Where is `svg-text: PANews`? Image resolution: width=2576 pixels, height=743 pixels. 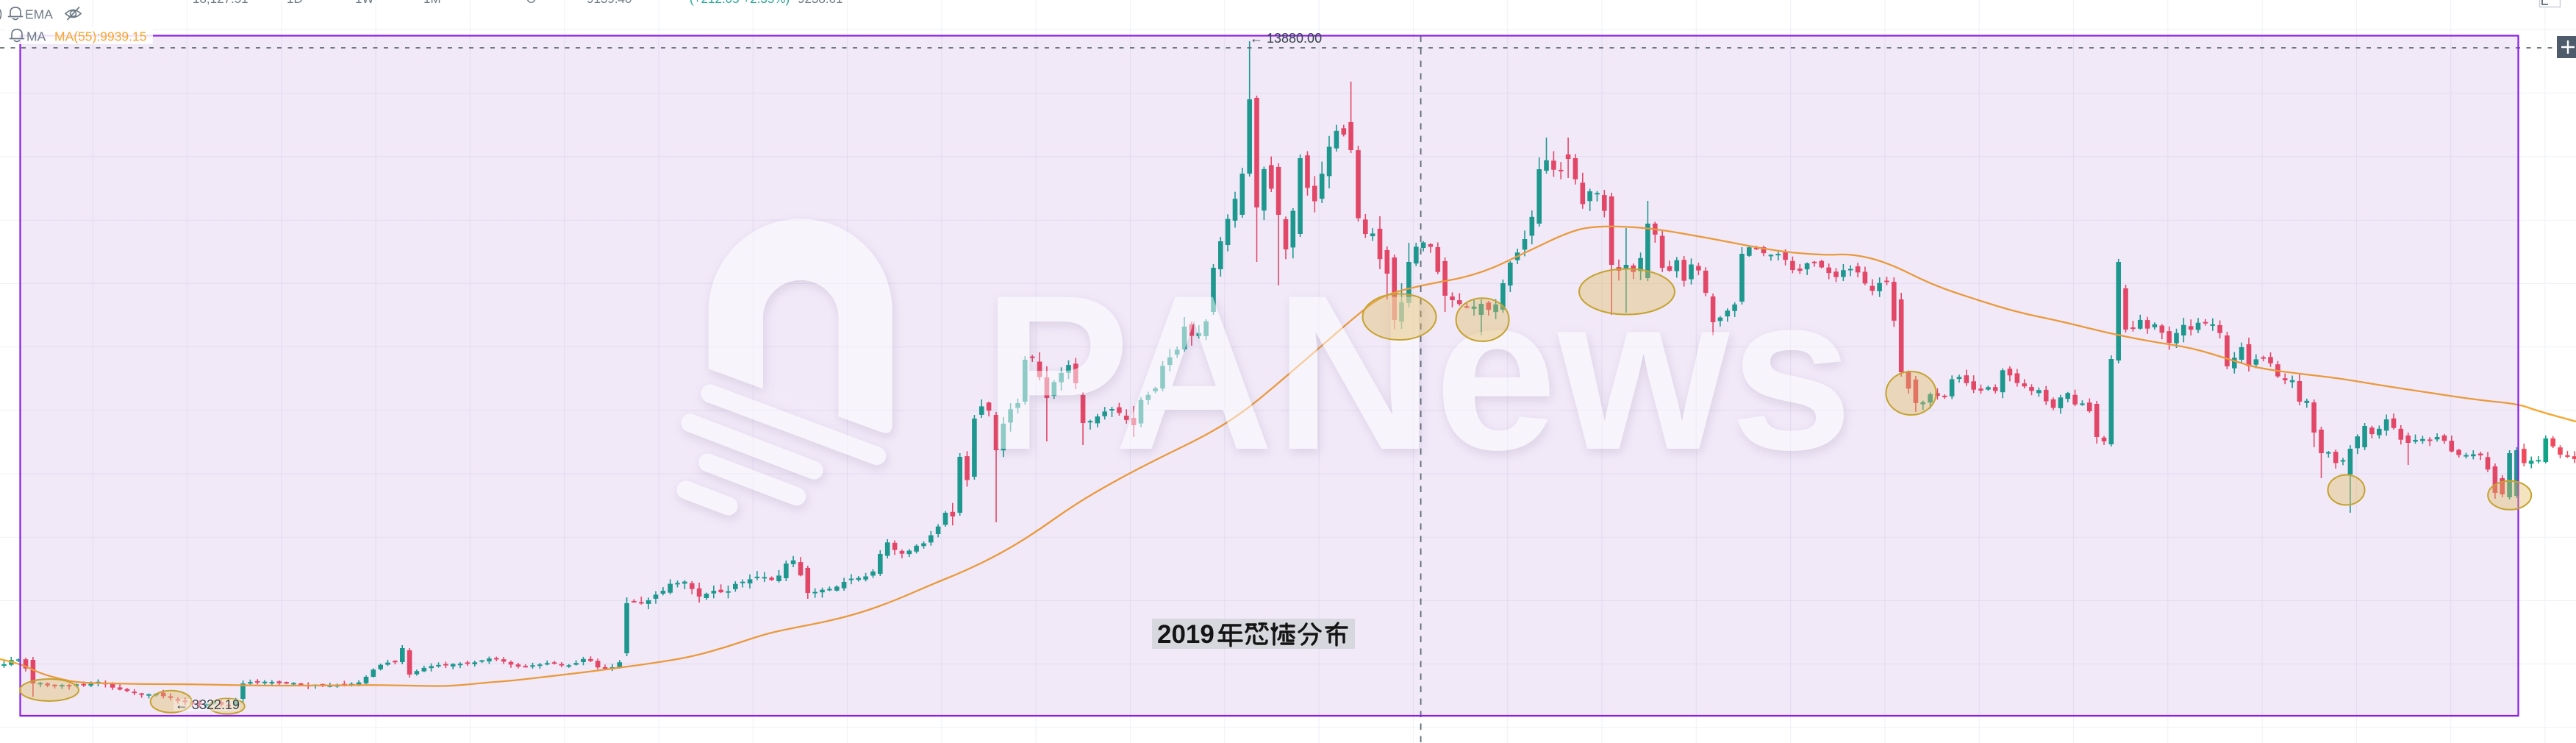
svg-text: PANews is located at coordinates (1418, 372).